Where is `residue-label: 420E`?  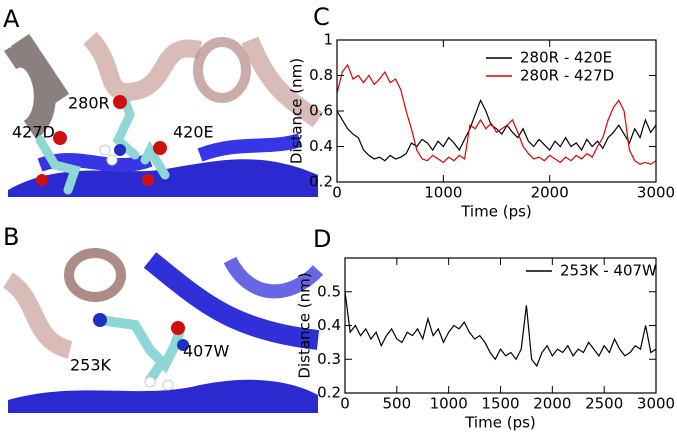 residue-label: 420E is located at coordinates (193, 132).